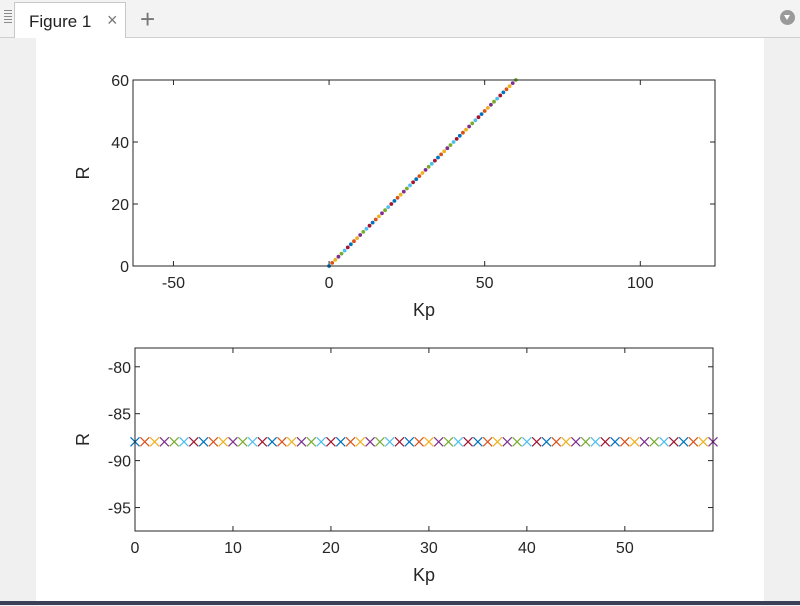 This screenshot has width=800, height=606. Describe the element at coordinates (148, 19) in the screenshot. I see `plus-icon: +` at that location.